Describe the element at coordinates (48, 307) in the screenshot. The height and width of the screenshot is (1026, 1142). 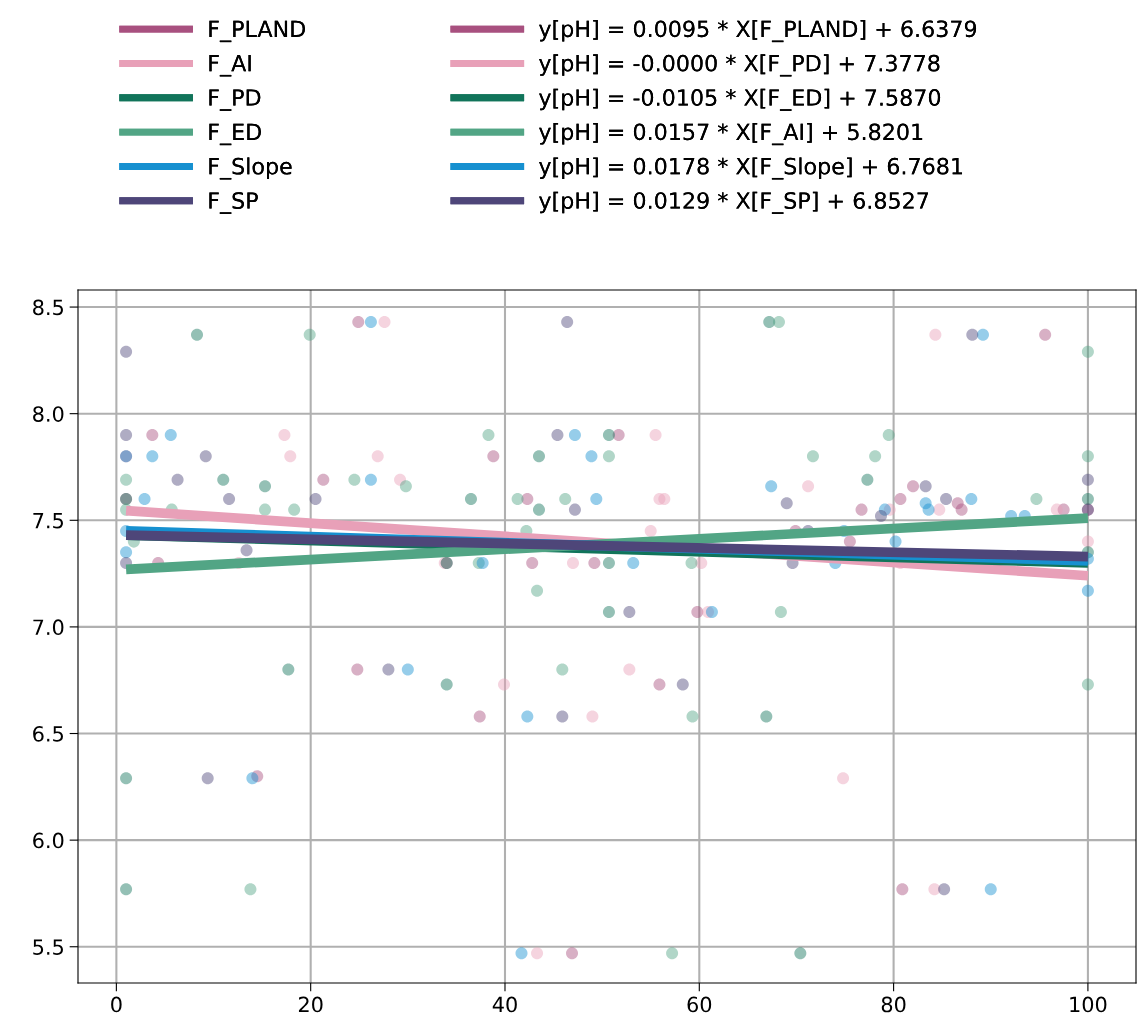
I see `y-tick-label: 8.5` at that location.